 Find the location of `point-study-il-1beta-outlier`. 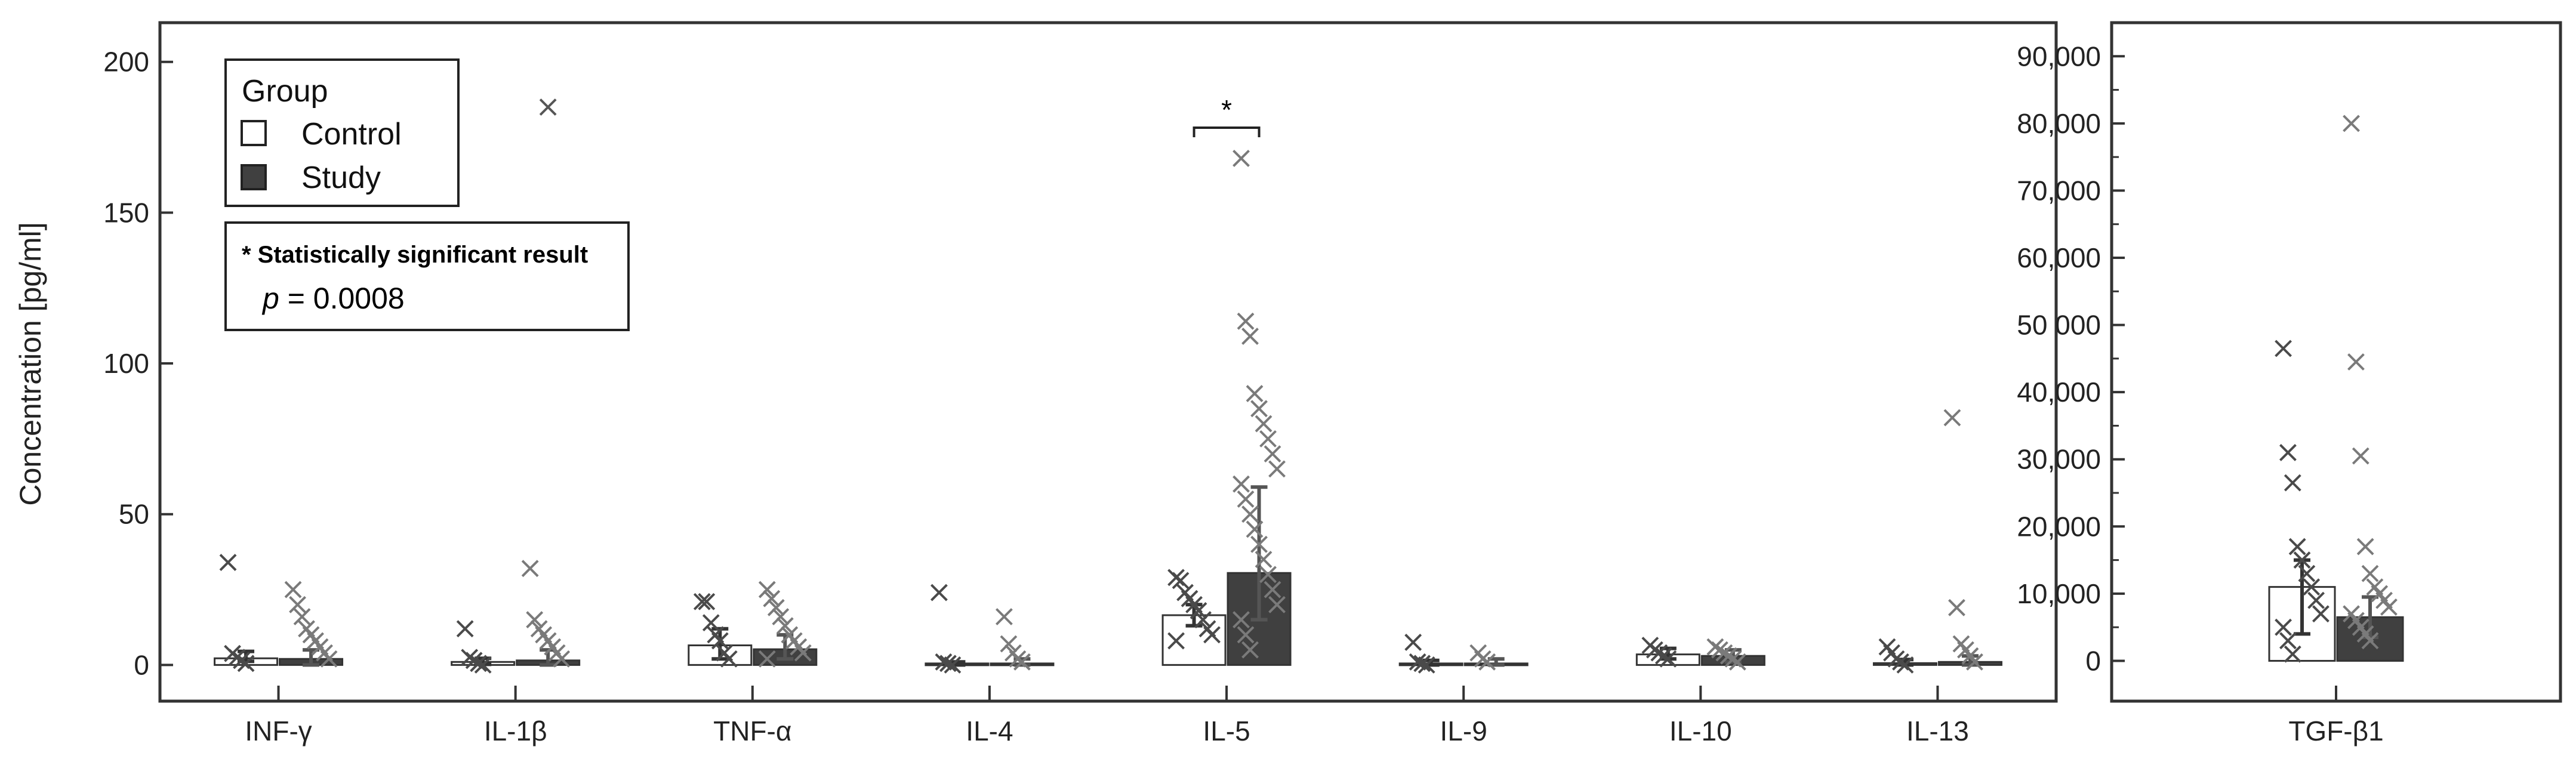

point-study-il-1beta-outlier is located at coordinates (548, 107).